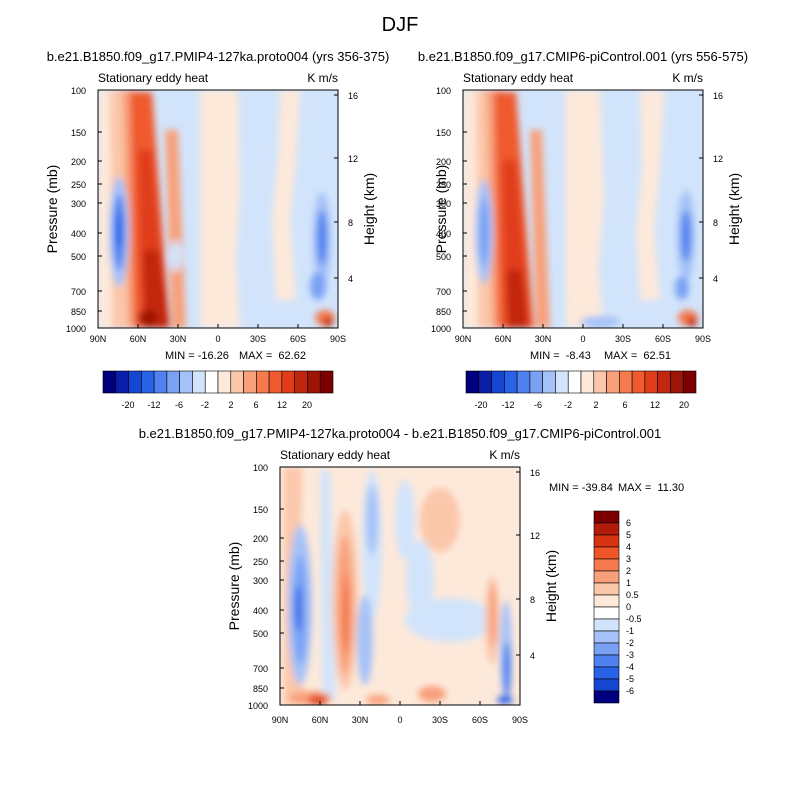 Image resolution: width=800 pixels, height=800 pixels. What do you see at coordinates (568, 405) in the screenshot?
I see `colorbar-tick-label: -2` at bounding box center [568, 405].